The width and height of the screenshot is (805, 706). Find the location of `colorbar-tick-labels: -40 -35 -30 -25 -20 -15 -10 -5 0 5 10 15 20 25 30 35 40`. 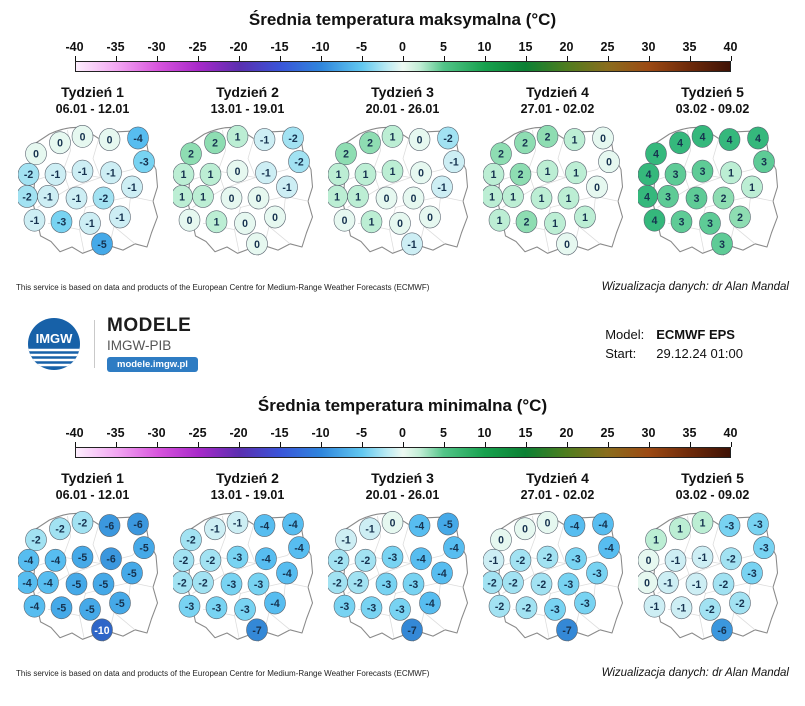

colorbar-tick-labels: -40 -35 -30 -25 -20 -15 -10 -5 0 5 10 15 20 25 30 35 40 is located at coordinates (401, 436).